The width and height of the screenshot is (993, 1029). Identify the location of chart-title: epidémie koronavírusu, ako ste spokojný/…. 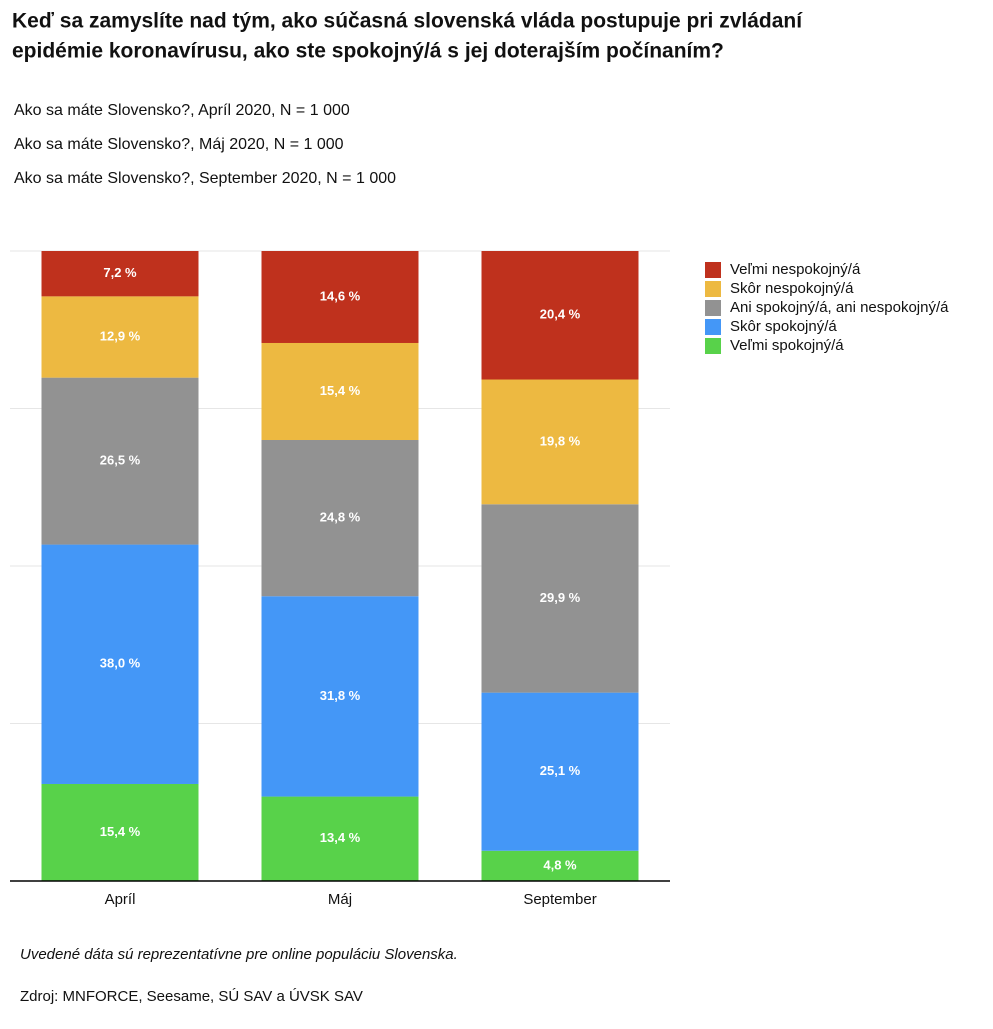
(368, 51).